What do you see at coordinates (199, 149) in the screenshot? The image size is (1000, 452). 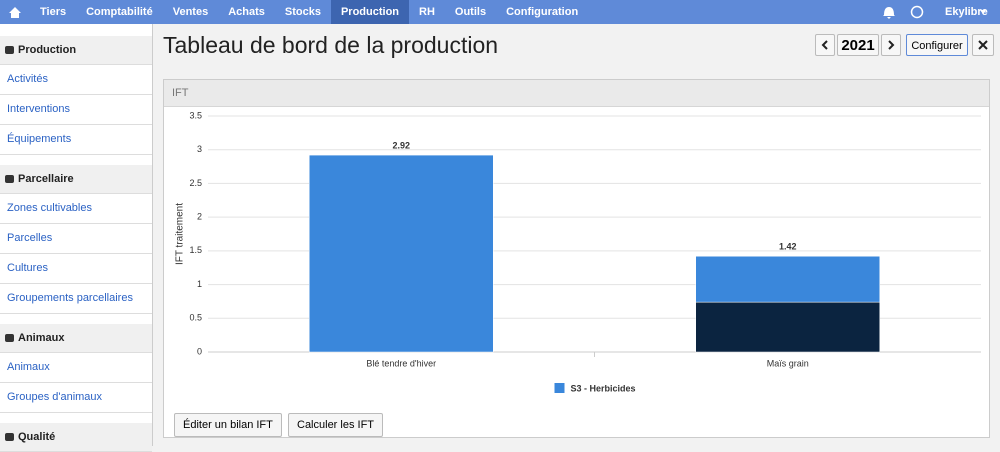 I see `y-tick-label: 3` at bounding box center [199, 149].